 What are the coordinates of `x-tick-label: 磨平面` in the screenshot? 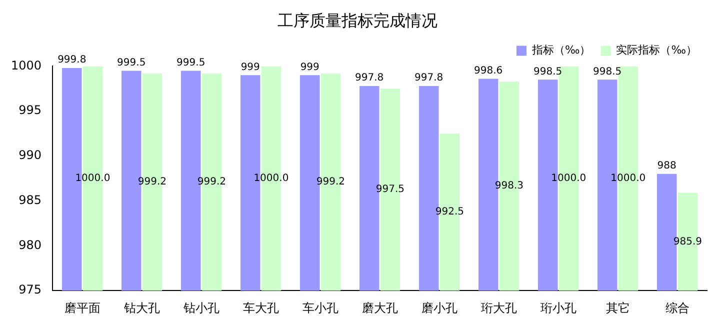 It's located at (82, 307).